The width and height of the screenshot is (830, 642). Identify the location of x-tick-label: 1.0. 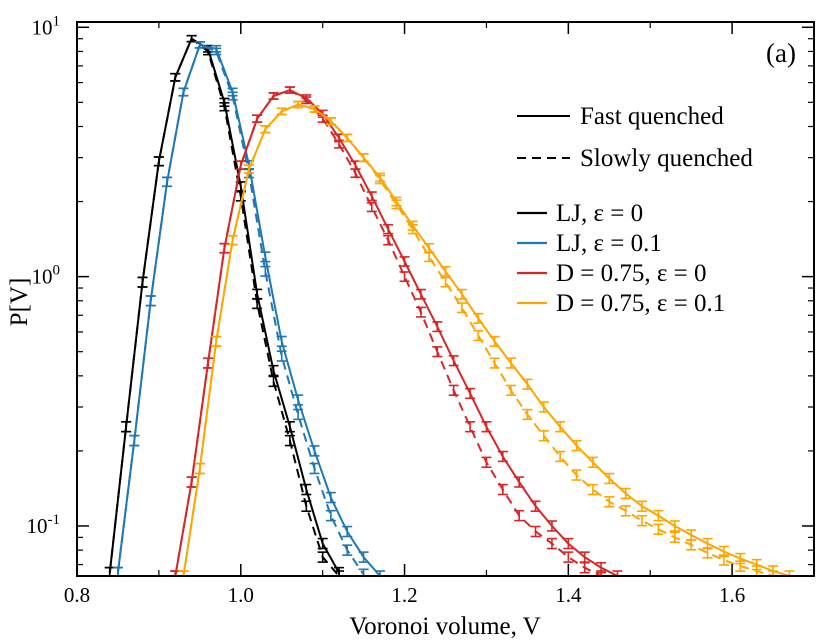
(241, 595).